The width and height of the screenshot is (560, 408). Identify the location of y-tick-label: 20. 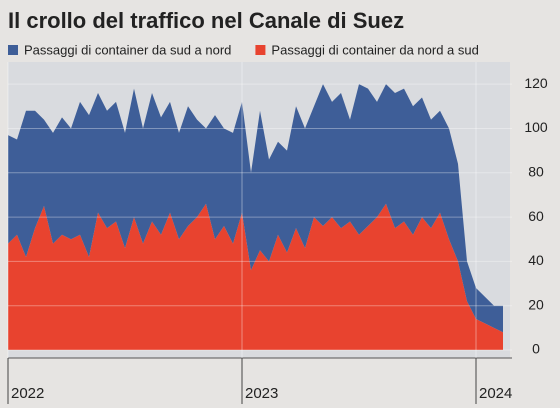
(536, 304).